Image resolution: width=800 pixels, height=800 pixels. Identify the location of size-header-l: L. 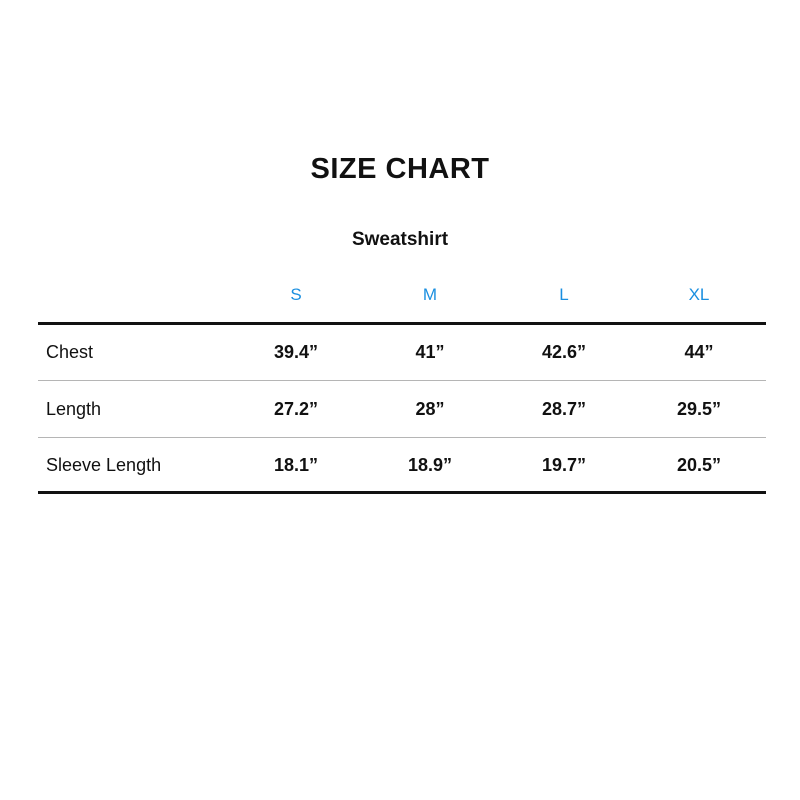
(564, 294).